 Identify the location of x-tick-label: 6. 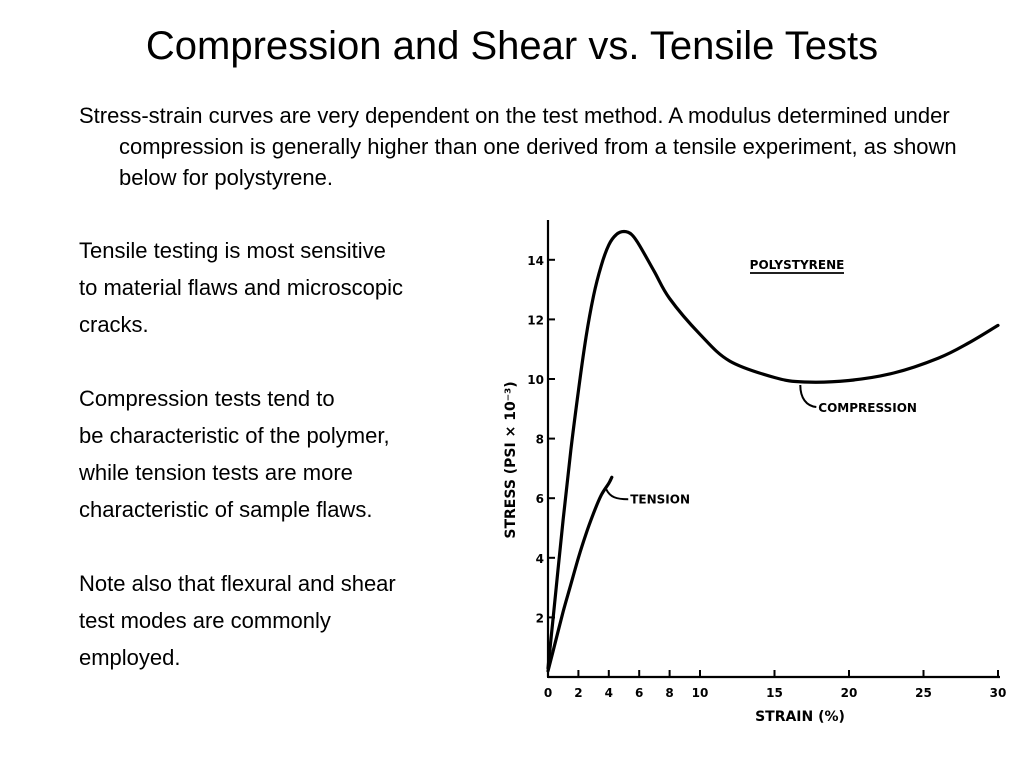
(639, 693).